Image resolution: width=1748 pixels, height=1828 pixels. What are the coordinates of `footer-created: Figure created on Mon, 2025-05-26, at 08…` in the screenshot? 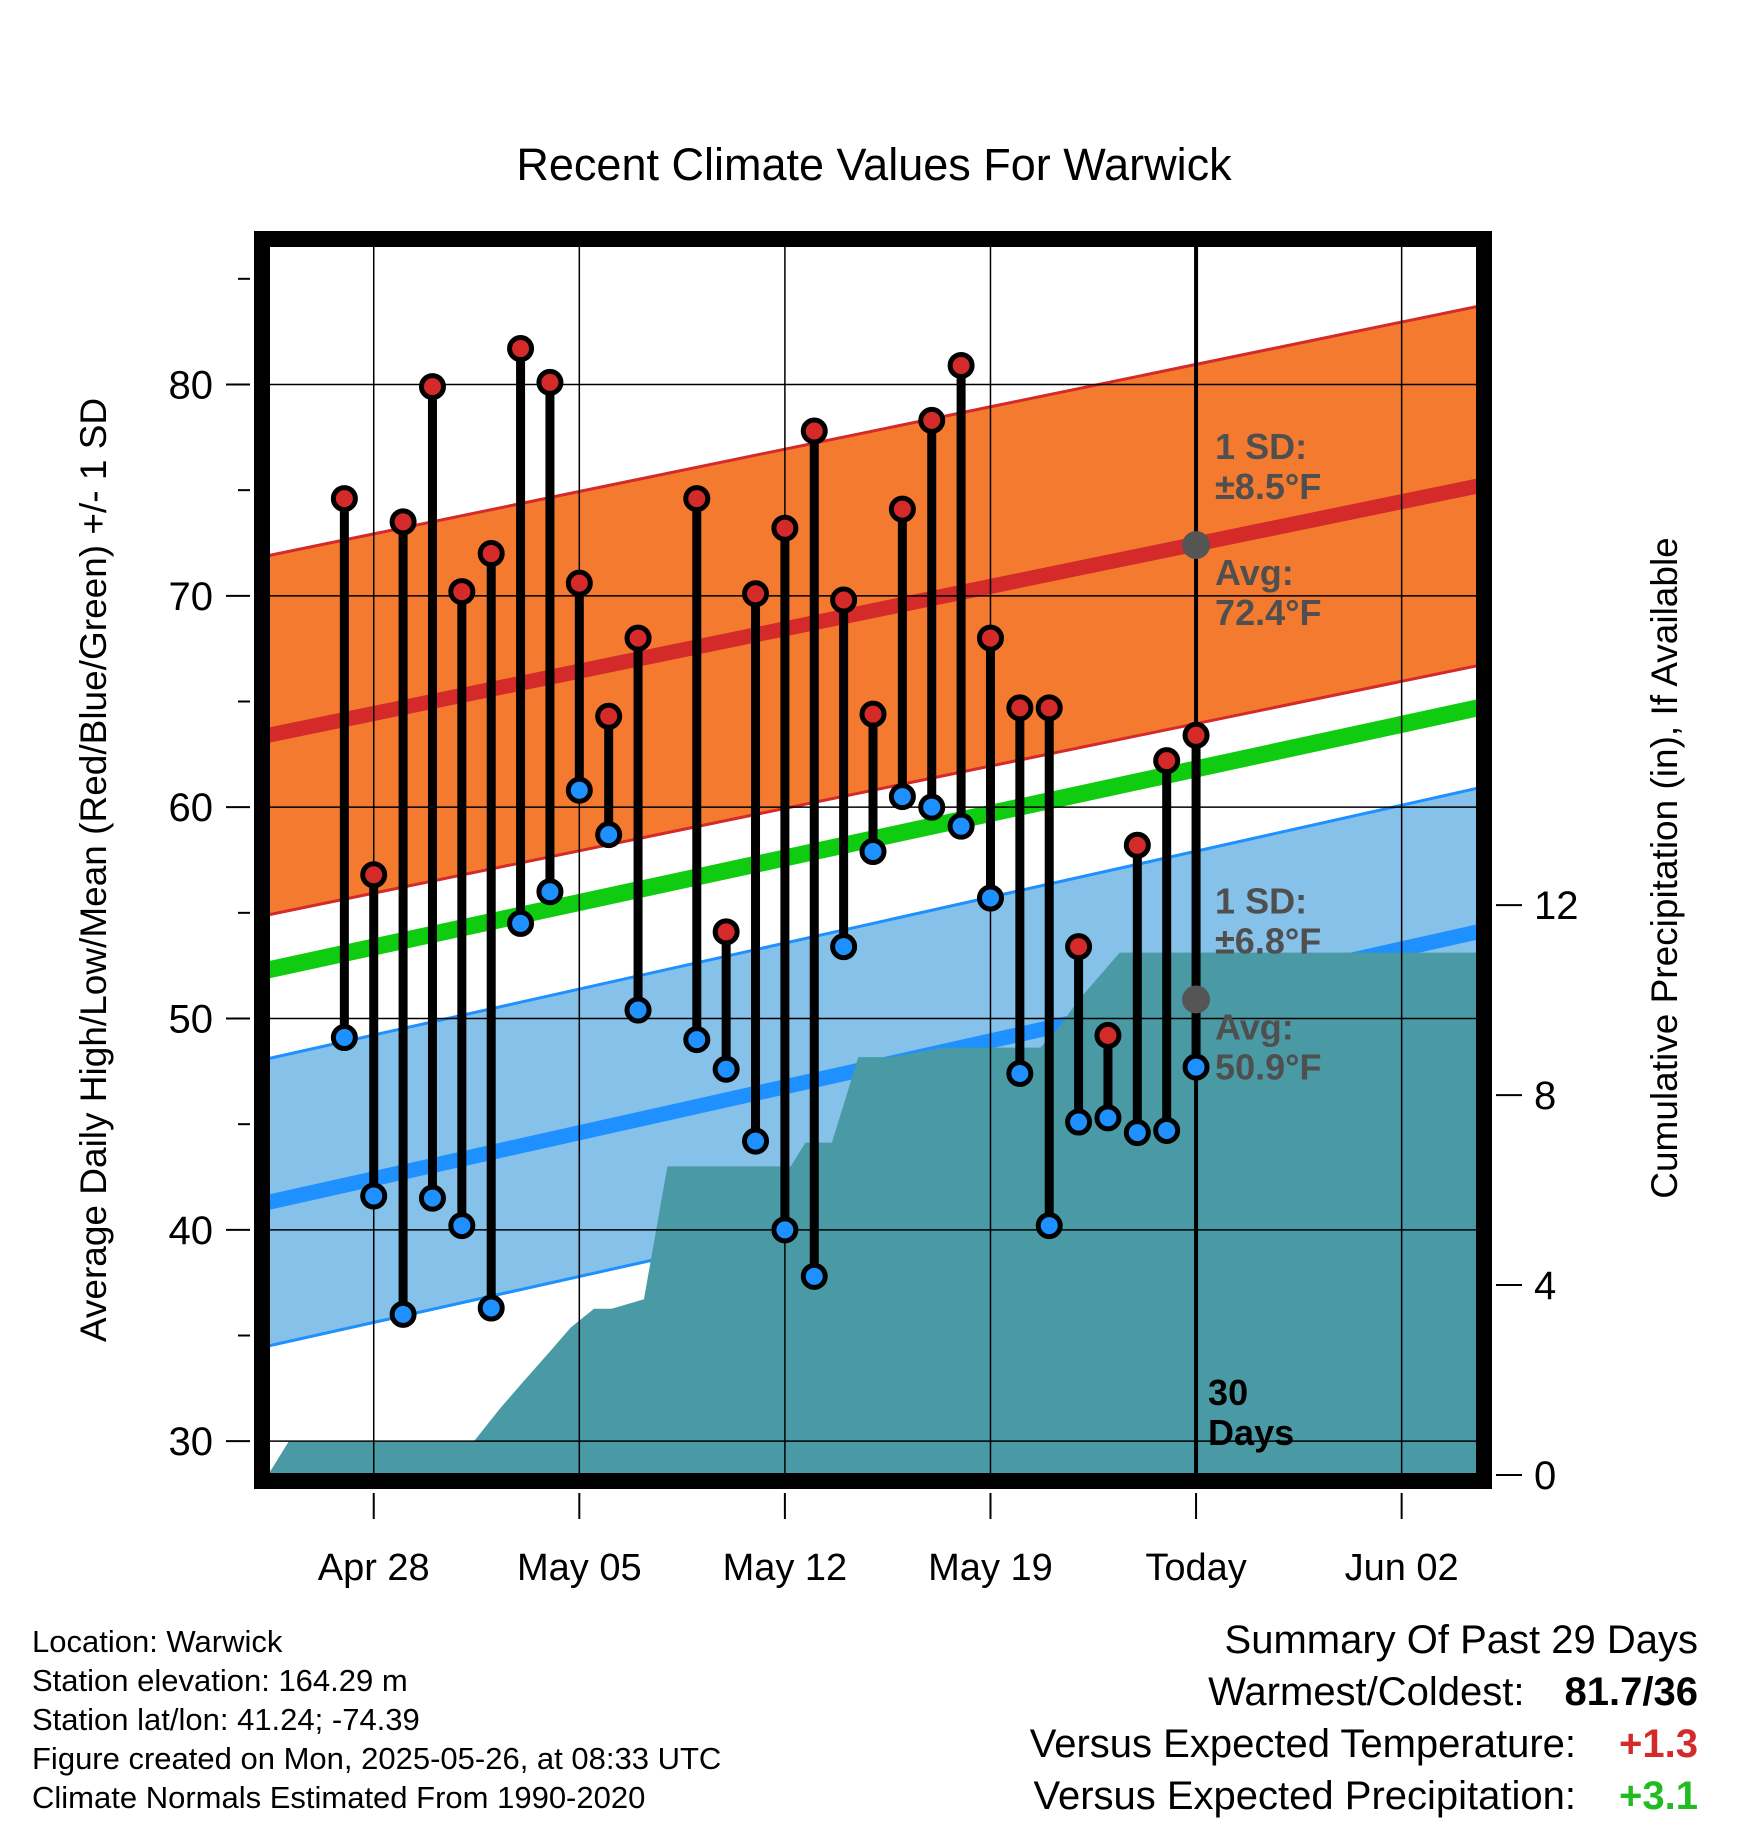 It's located at (377, 1758).